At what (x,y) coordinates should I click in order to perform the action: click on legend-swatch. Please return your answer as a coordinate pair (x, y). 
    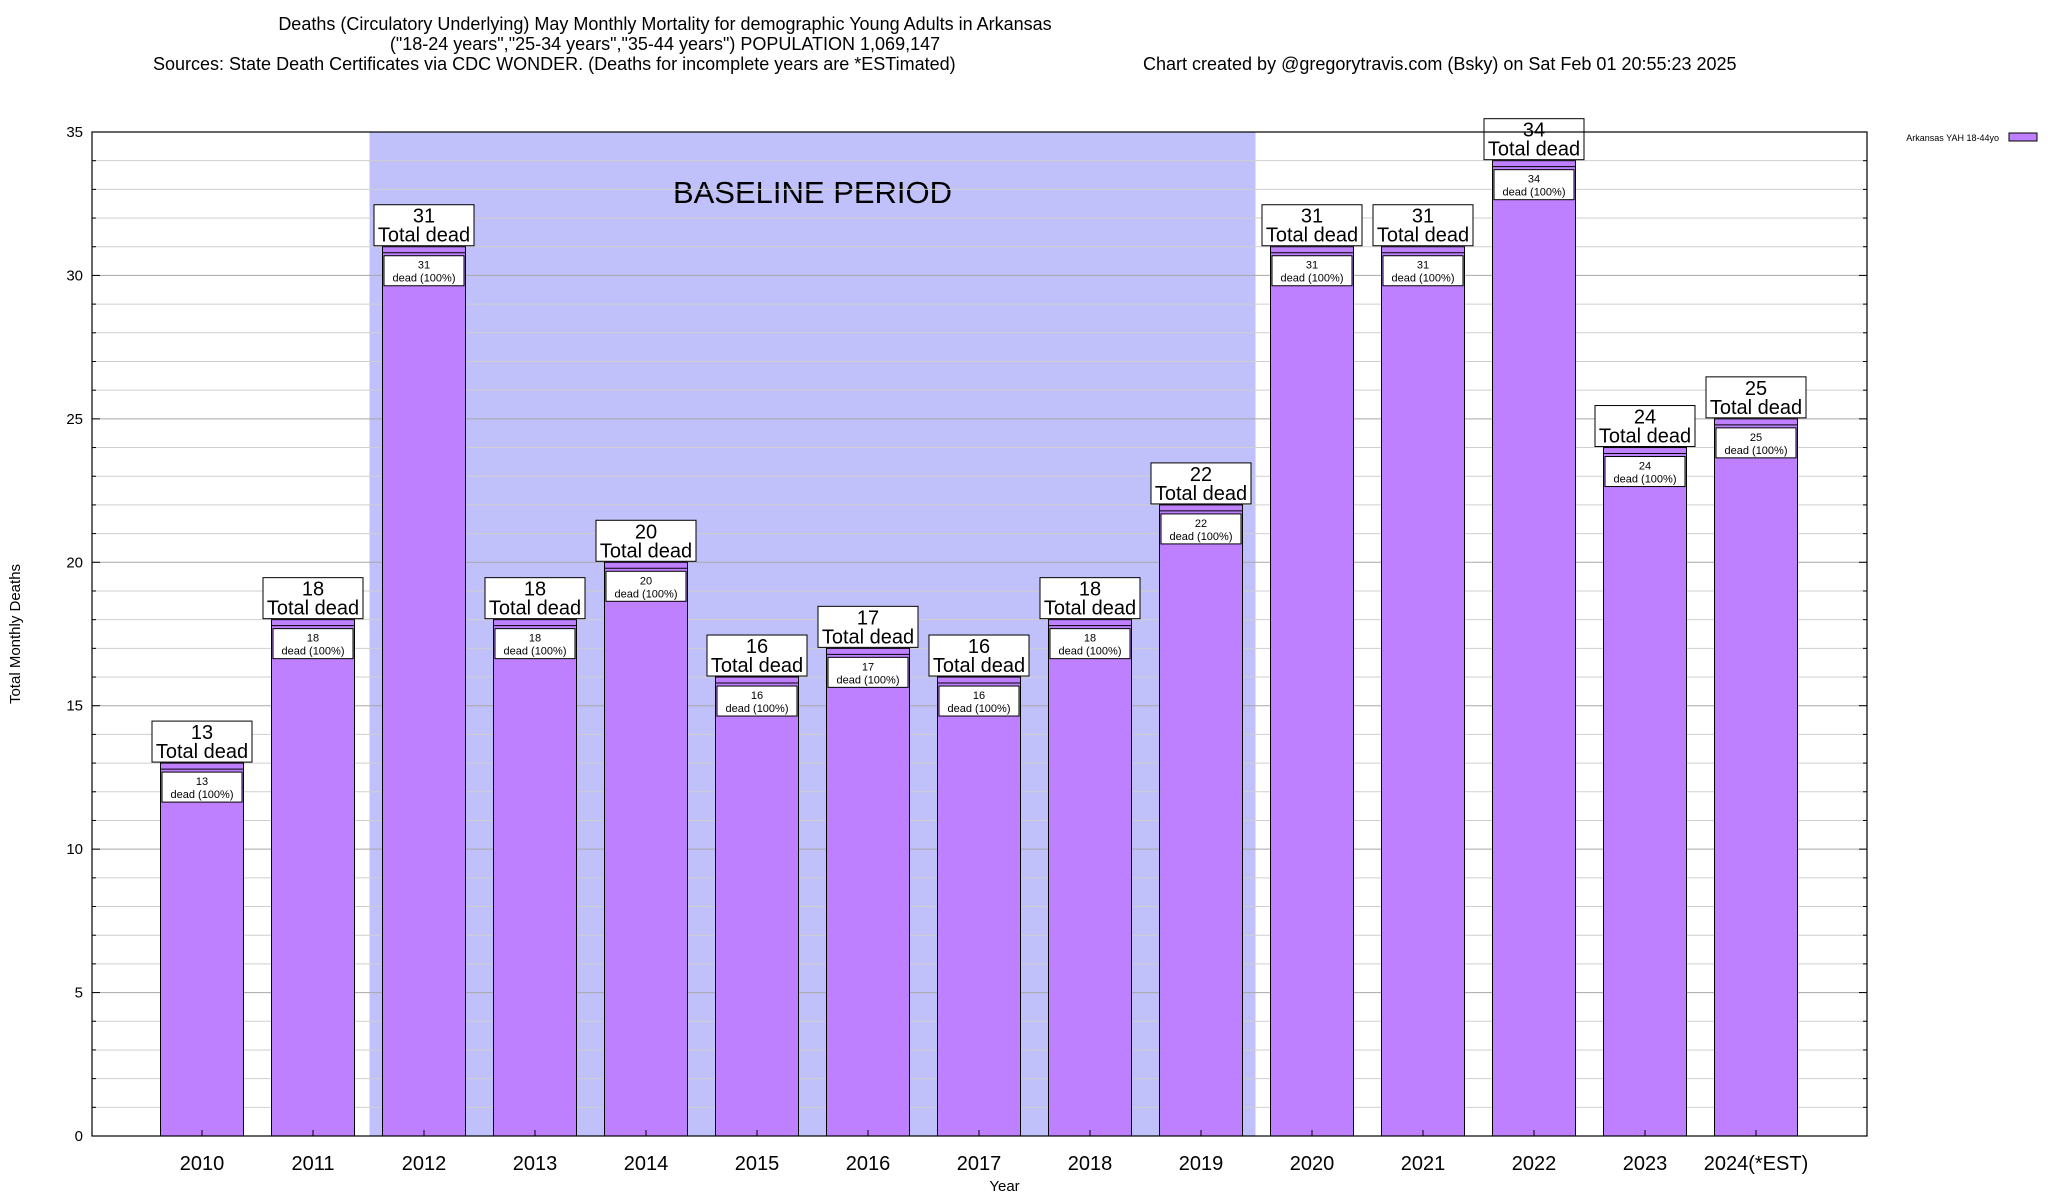
    Looking at the image, I should click on (2023, 137).